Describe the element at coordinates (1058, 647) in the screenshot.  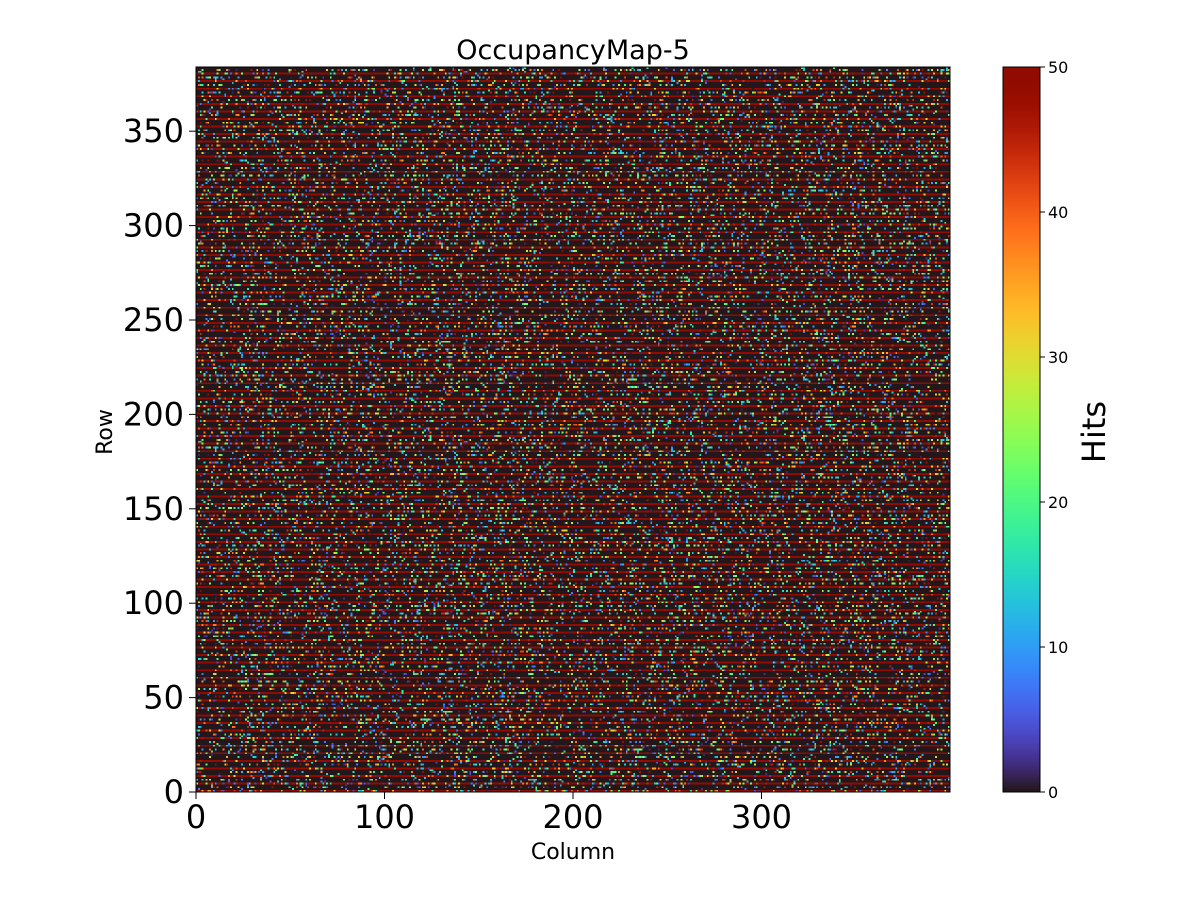
I see `colorbar-tick-label: 10` at that location.